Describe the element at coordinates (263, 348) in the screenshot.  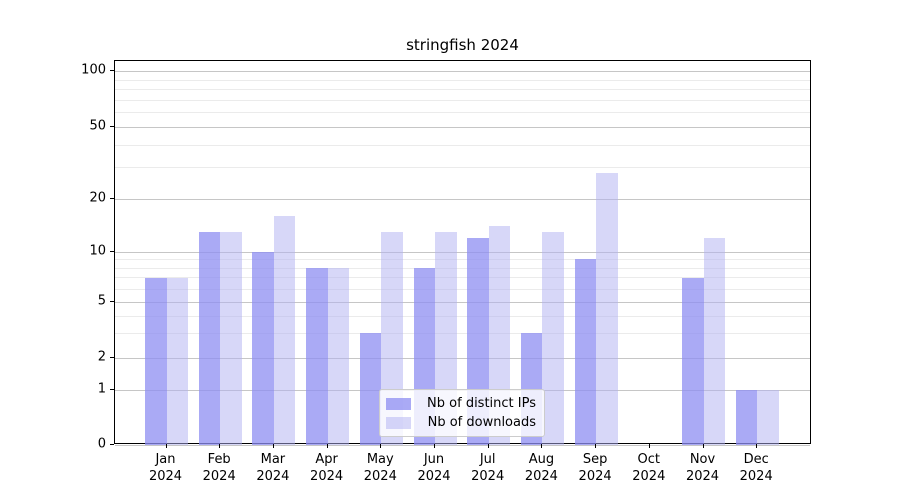
I see `bar-mar-distinct-ips` at that location.